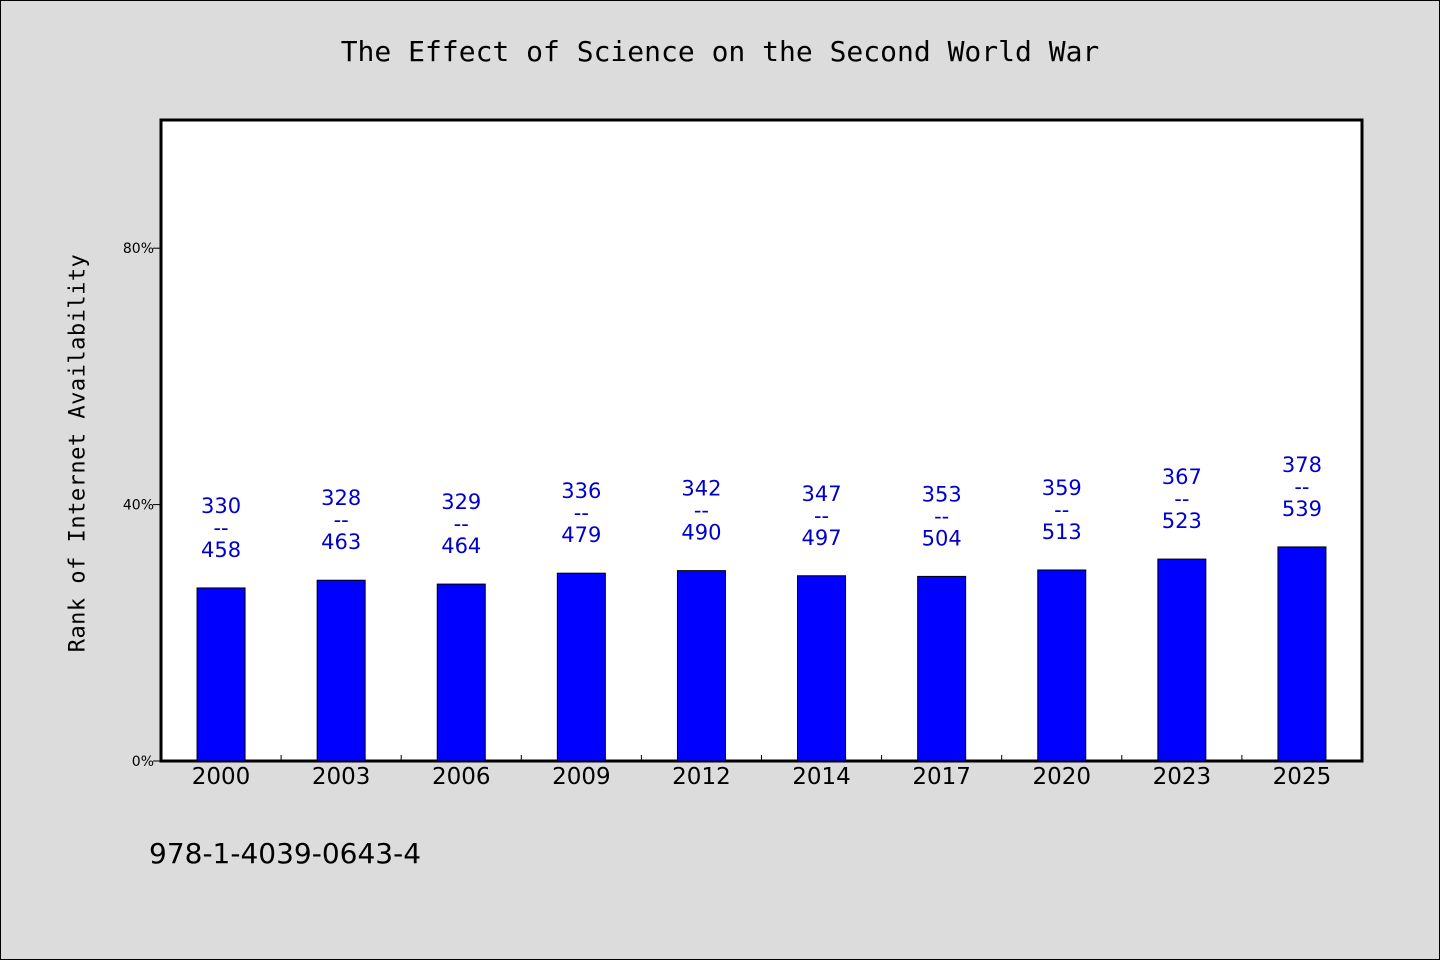 This screenshot has width=1440, height=960. I want to click on data-label-top: 353, so click(942, 494).